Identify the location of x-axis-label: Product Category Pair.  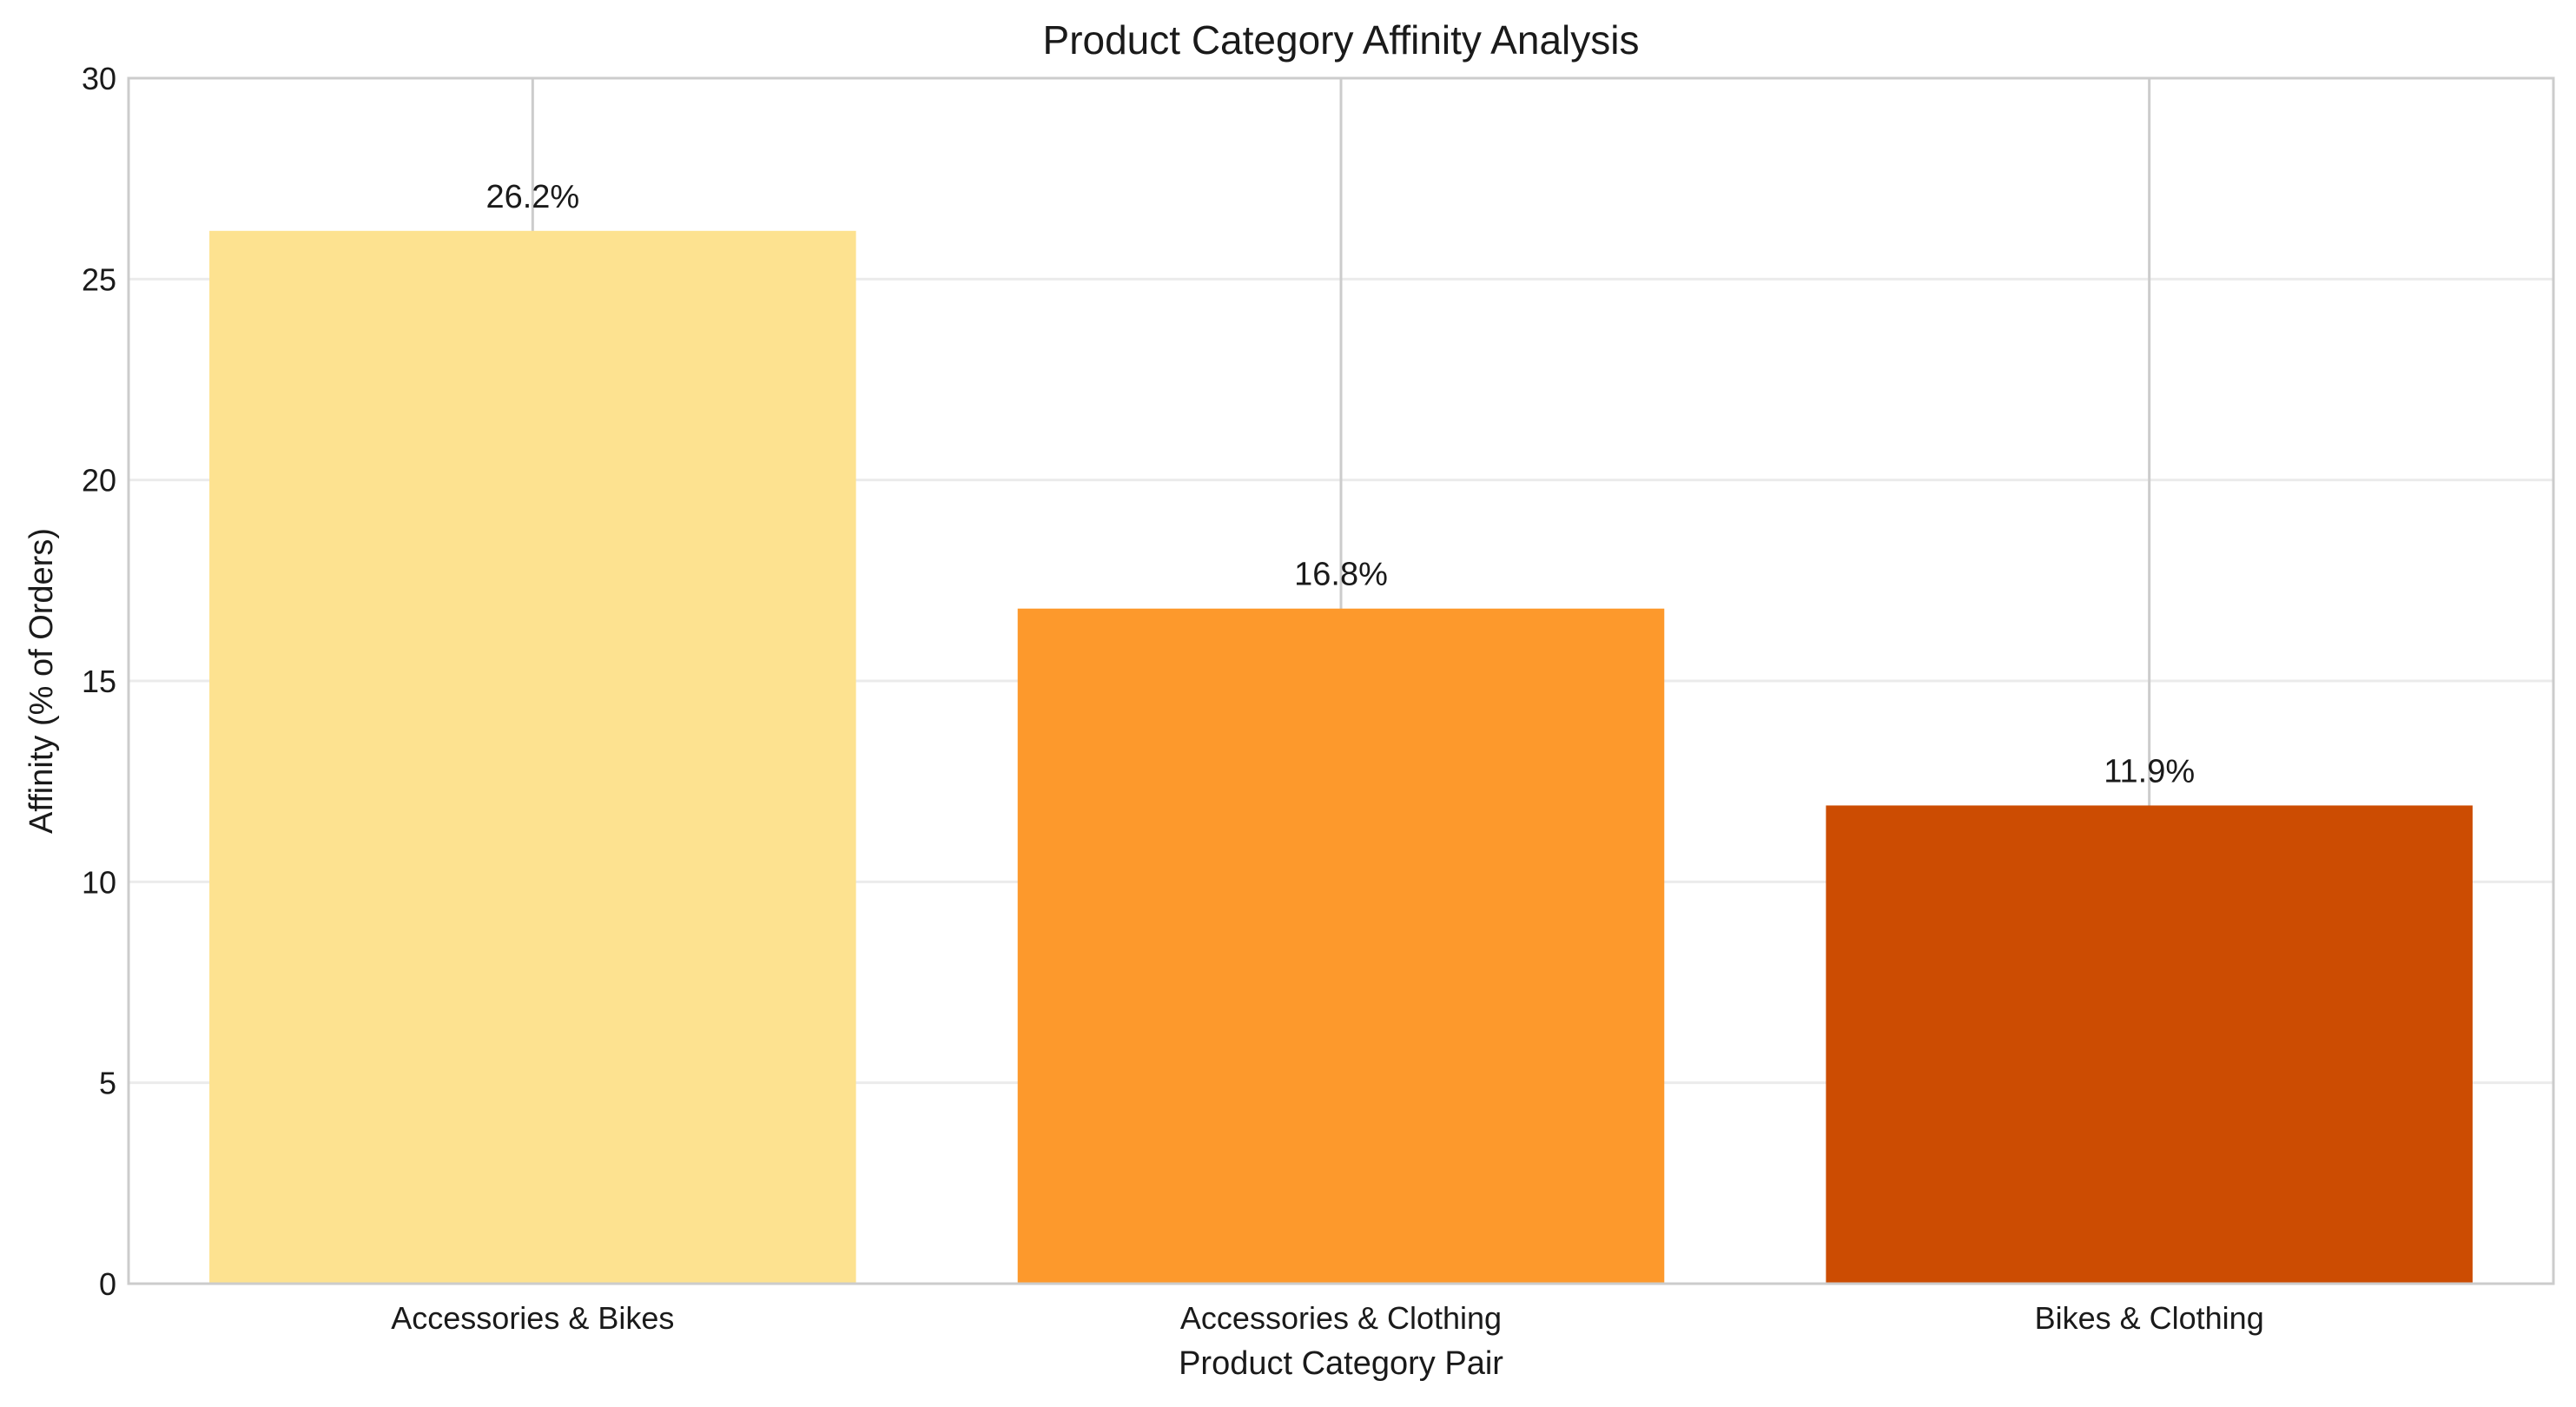
(1341, 1363).